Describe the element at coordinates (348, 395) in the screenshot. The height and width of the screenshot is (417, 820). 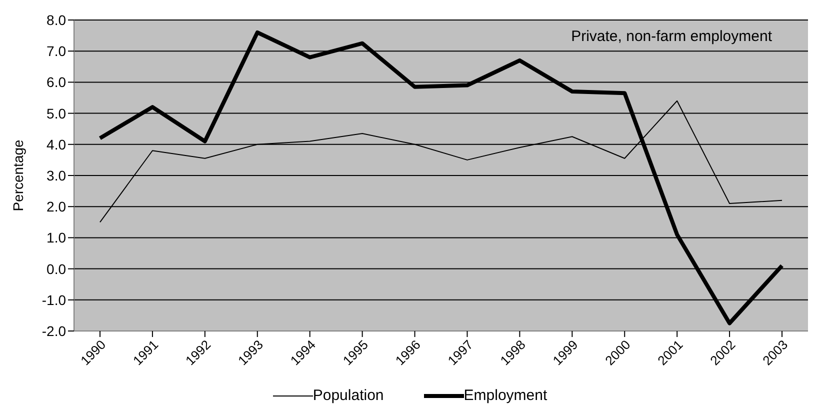
I see `legend-label: Population` at that location.